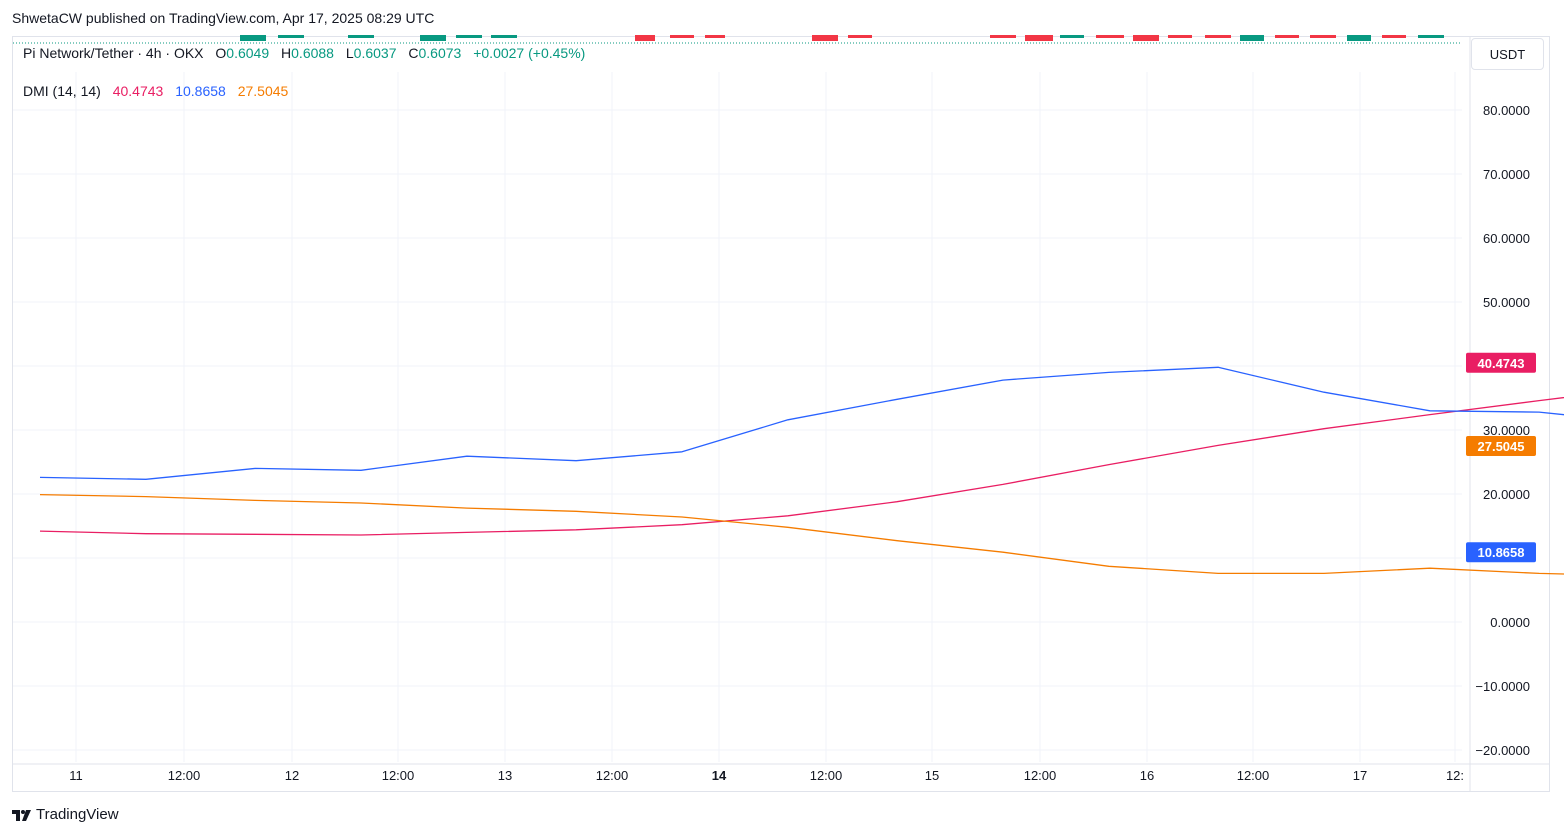 The image size is (1564, 836). I want to click on tradingview-logo-icon, so click(21, 815).